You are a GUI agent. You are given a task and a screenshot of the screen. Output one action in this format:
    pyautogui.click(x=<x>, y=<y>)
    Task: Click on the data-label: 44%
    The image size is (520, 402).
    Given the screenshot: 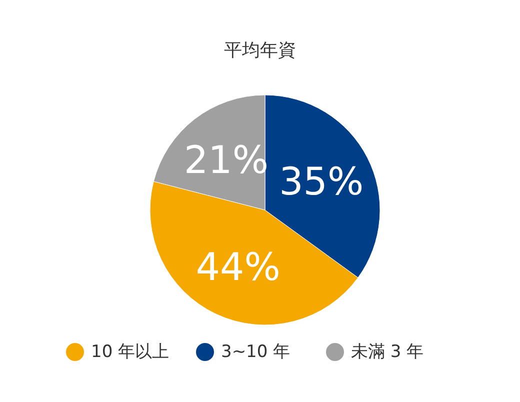 What is the action you would take?
    pyautogui.click(x=238, y=267)
    